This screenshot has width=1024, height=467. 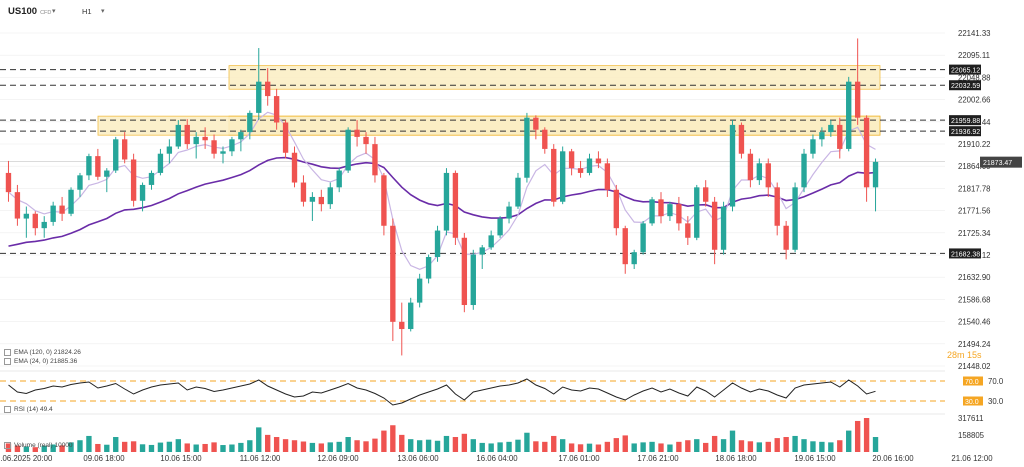 What do you see at coordinates (974, 366) in the screenshot?
I see `price-tick-label: 21448.02` at bounding box center [974, 366].